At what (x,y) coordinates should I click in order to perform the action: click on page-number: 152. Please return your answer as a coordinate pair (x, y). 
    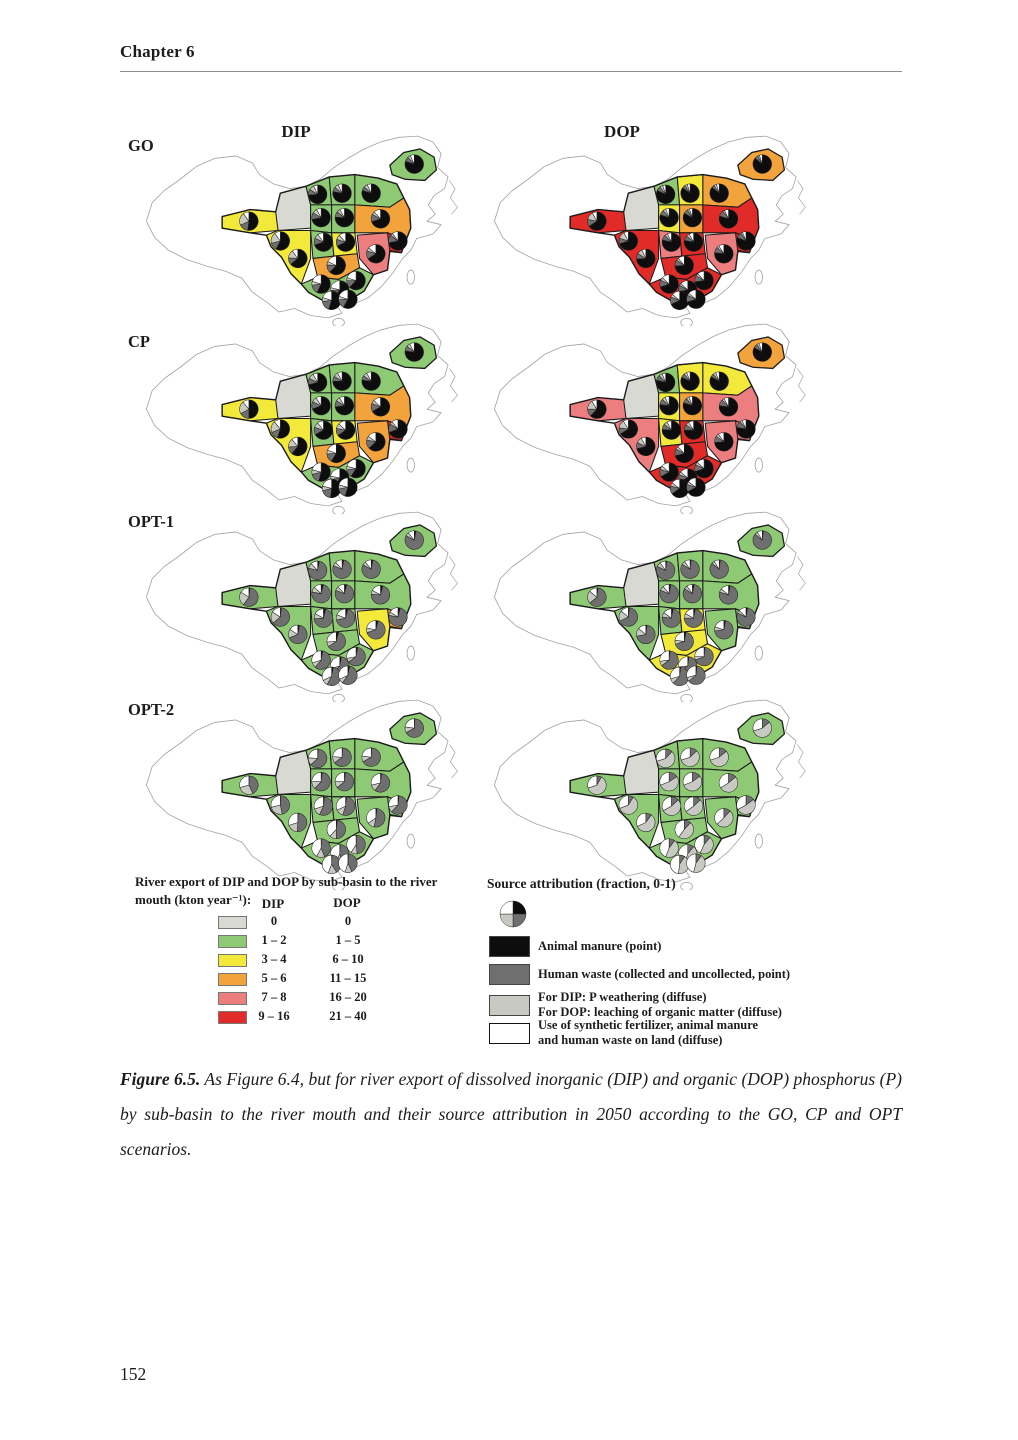
    Looking at the image, I should click on (133, 1374).